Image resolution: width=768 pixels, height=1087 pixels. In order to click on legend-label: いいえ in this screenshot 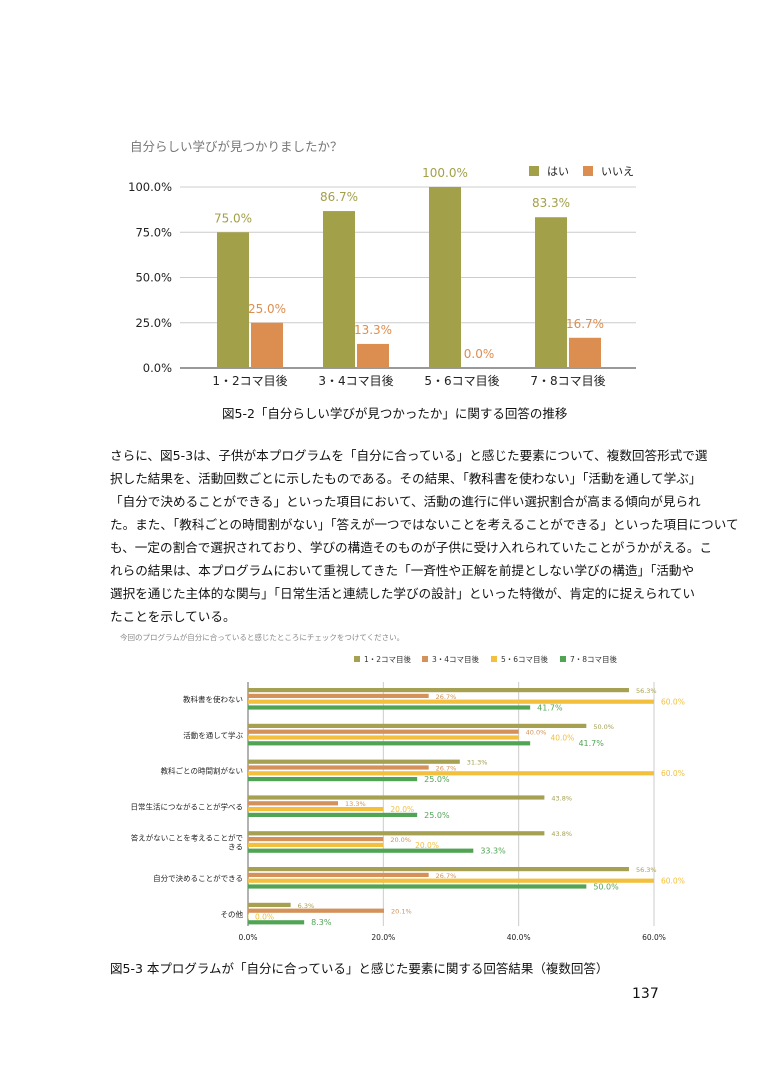, I will do `click(617, 171)`.